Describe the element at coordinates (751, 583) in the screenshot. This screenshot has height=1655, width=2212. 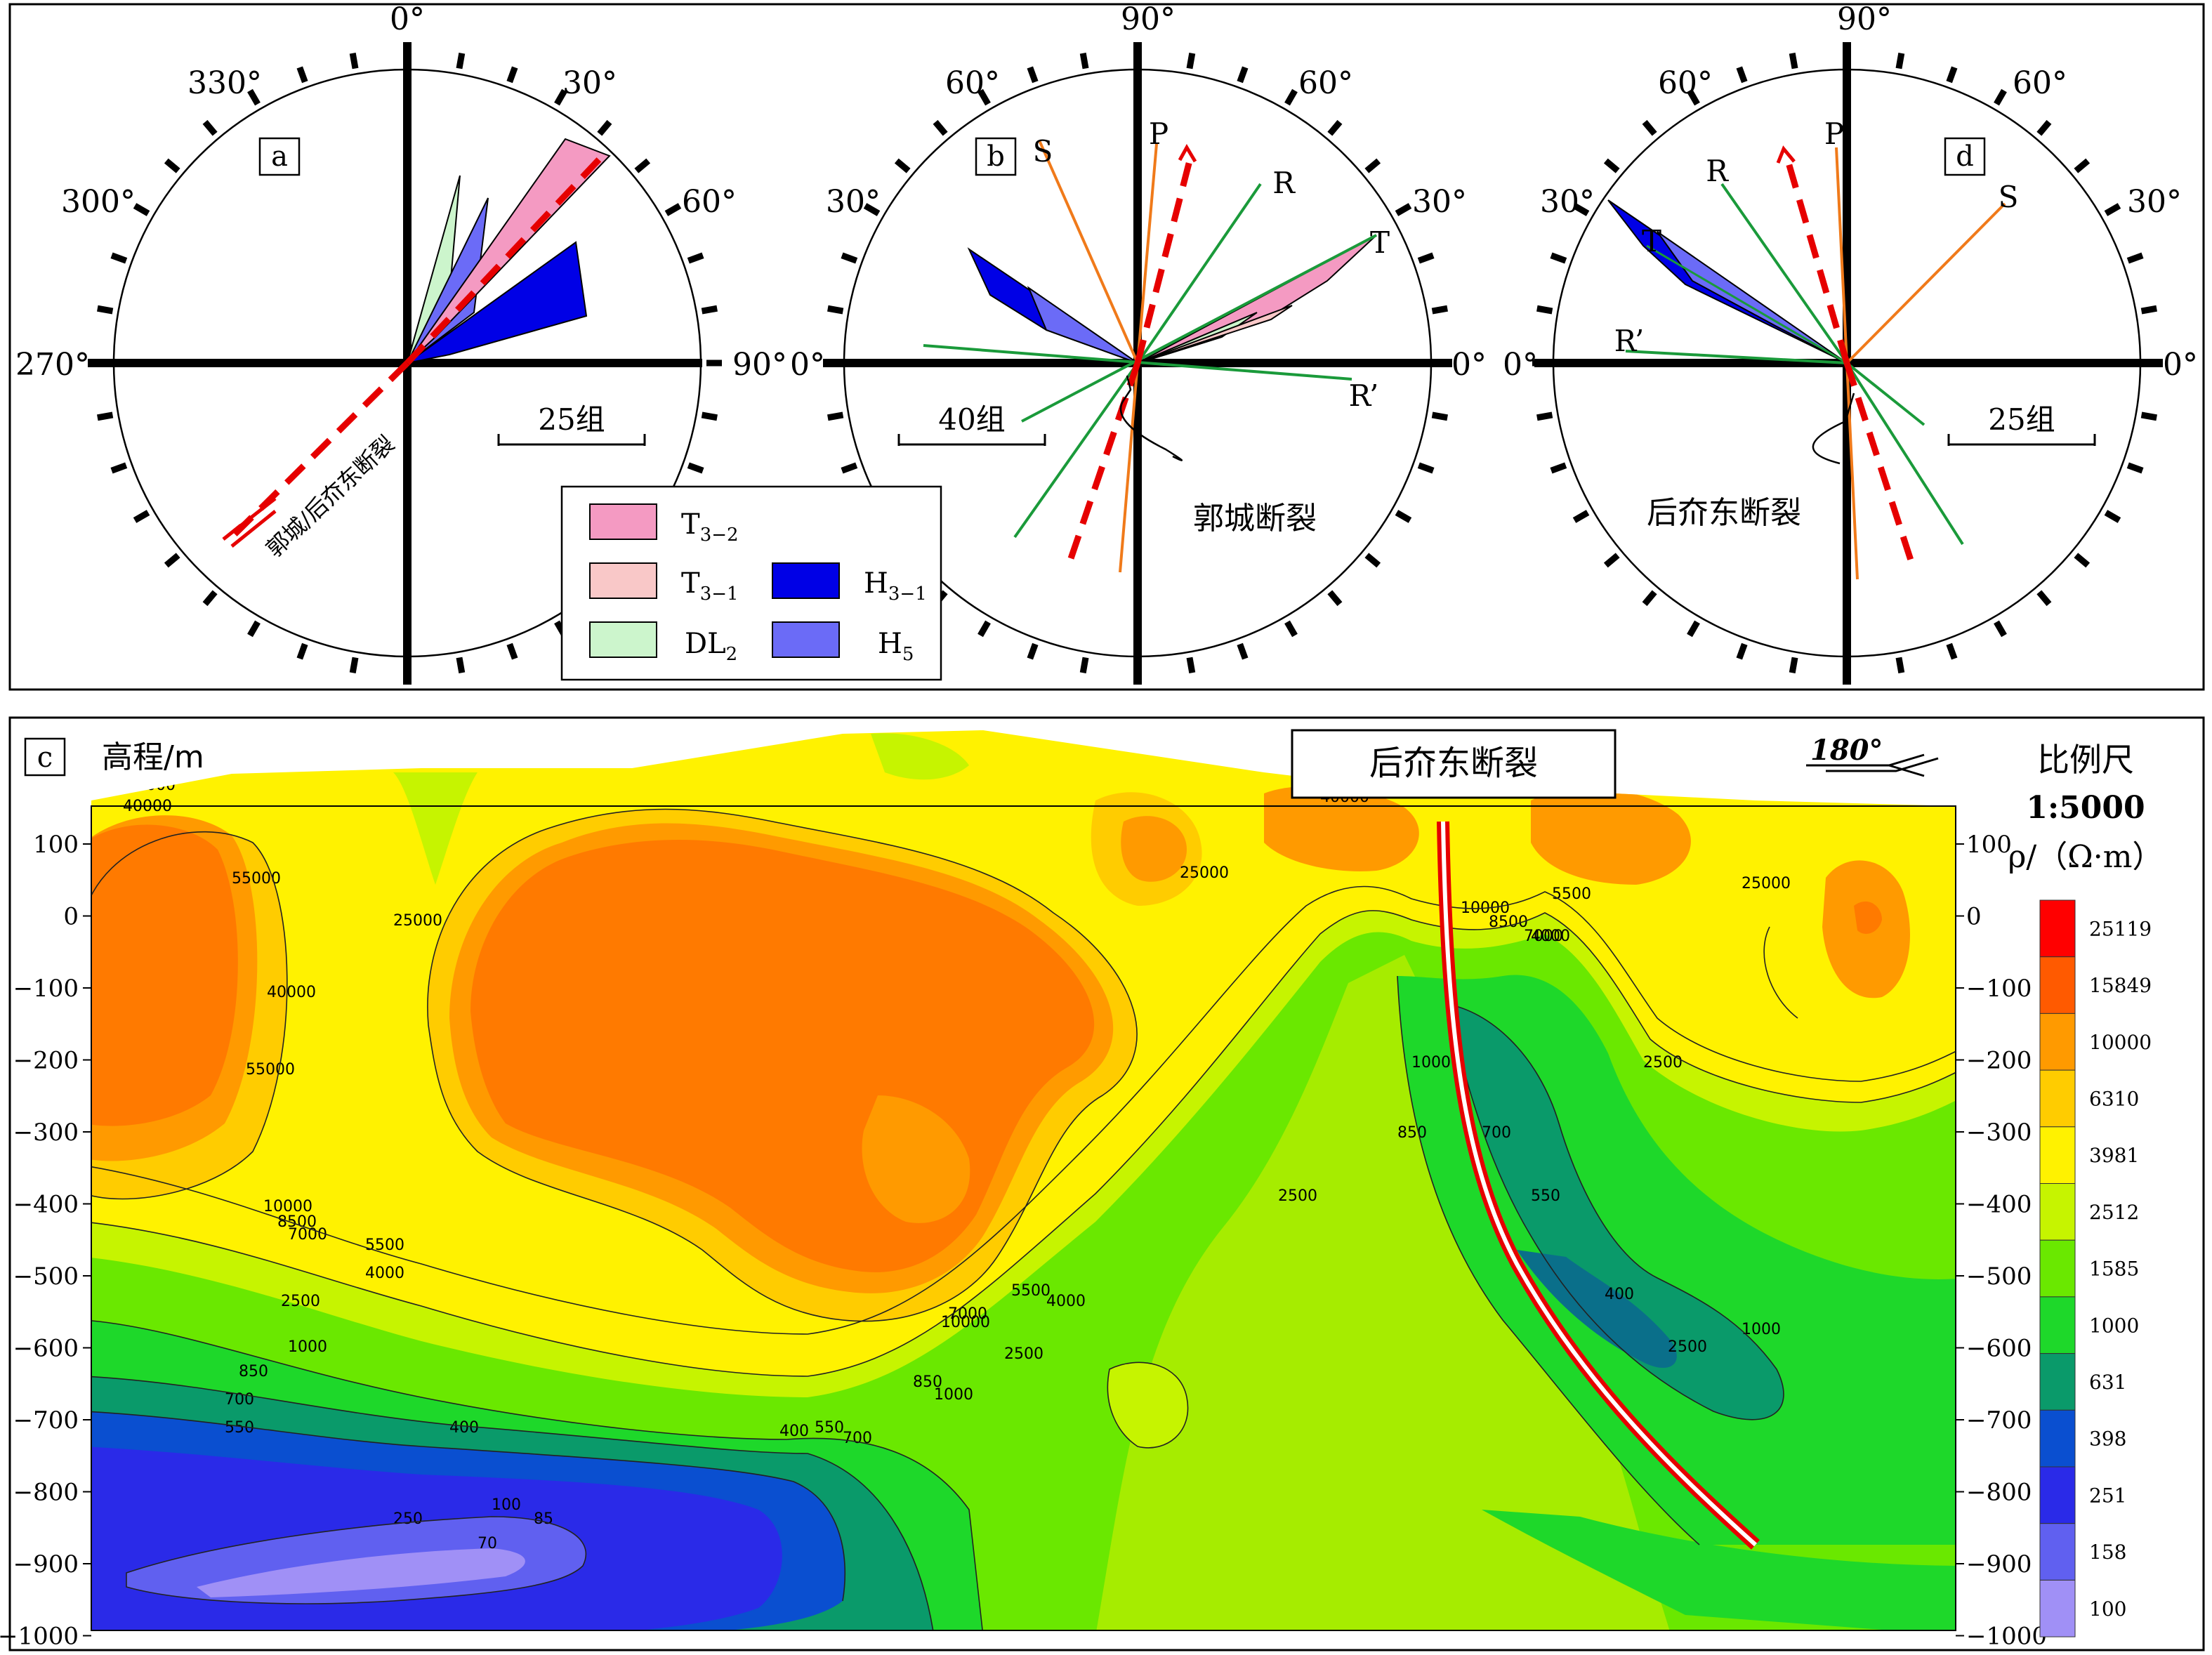
I see `legend: T3−2 T3−1 DL2 H3−1 H5` at that location.